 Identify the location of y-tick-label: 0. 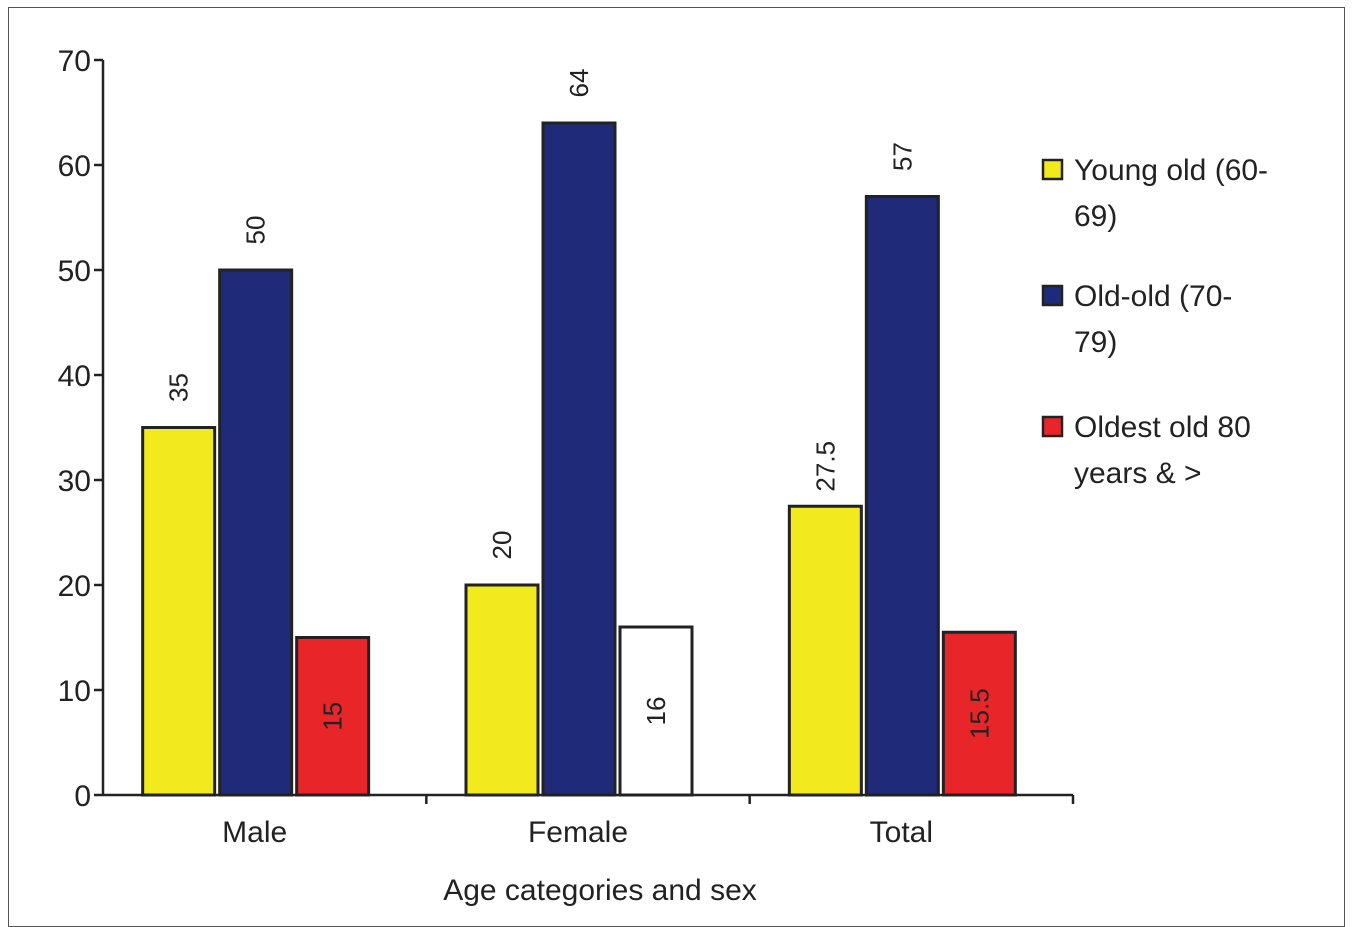
(82, 796).